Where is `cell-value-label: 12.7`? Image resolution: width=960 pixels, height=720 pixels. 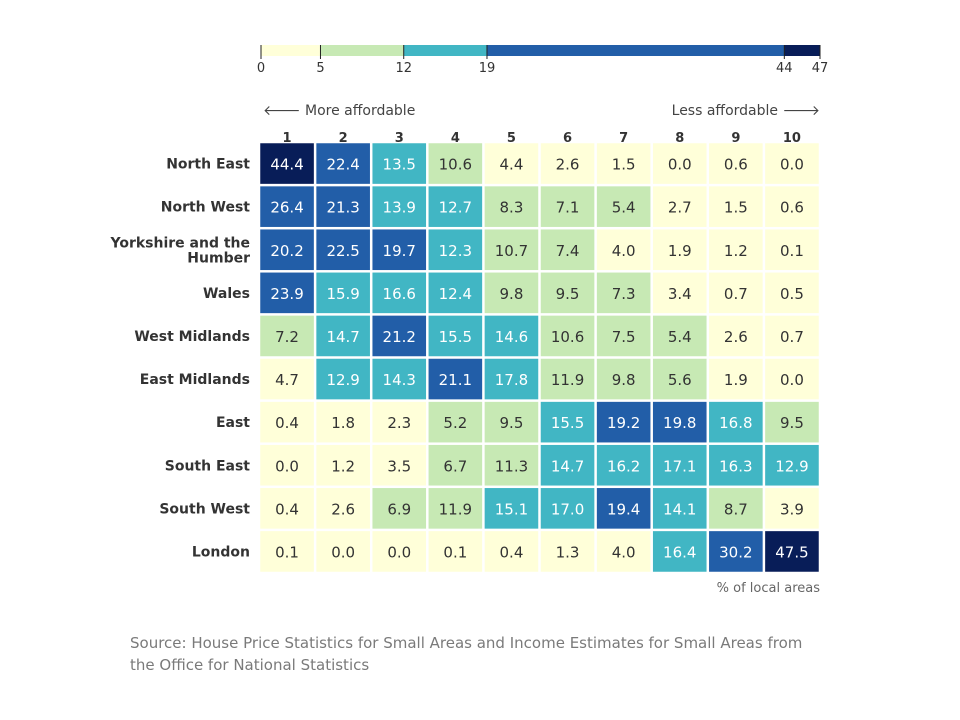 cell-value-label: 12.7 is located at coordinates (455, 208).